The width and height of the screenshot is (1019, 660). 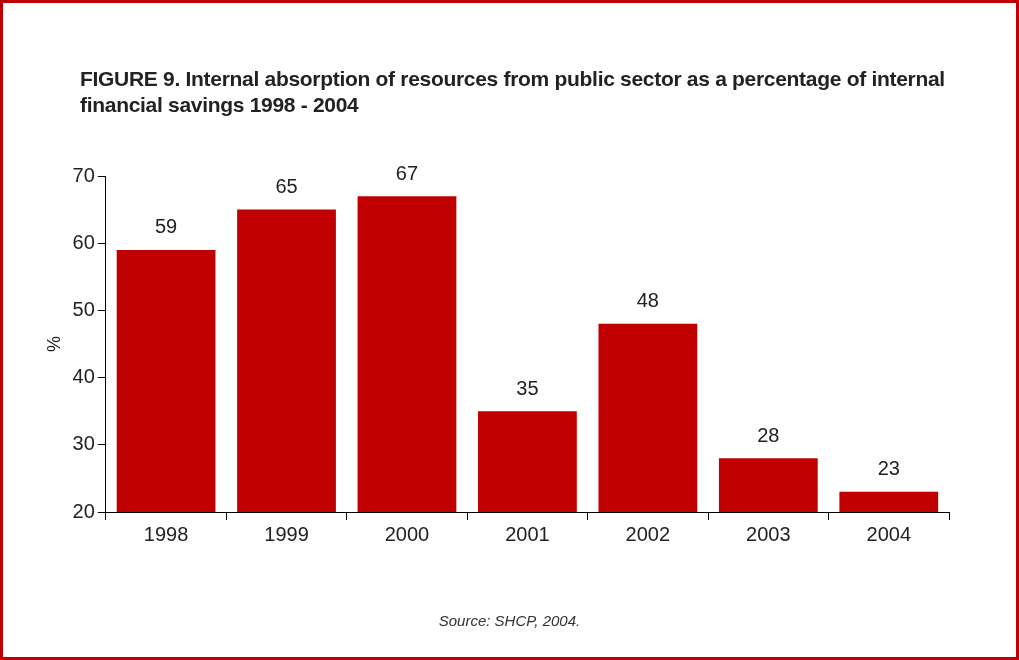 I want to click on source-note: Source: SHCP, 2004., so click(x=509, y=620).